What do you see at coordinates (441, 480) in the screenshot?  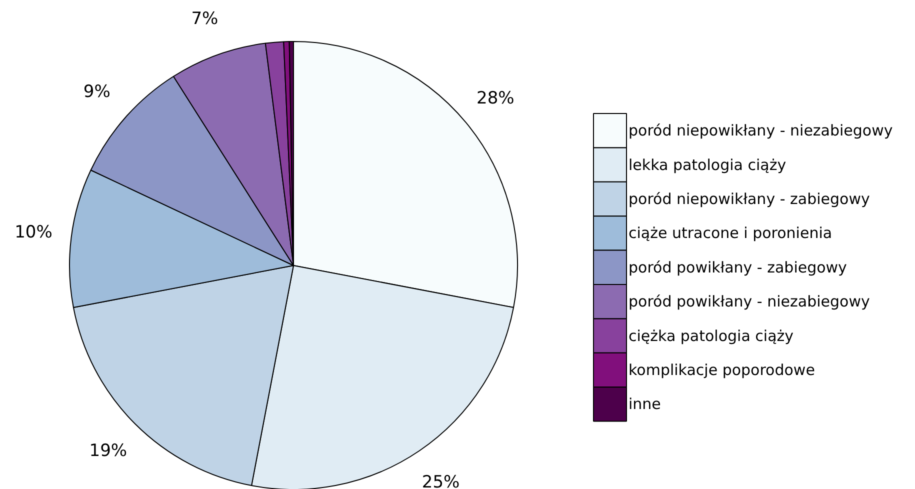 I see `data-label: 25%` at bounding box center [441, 480].